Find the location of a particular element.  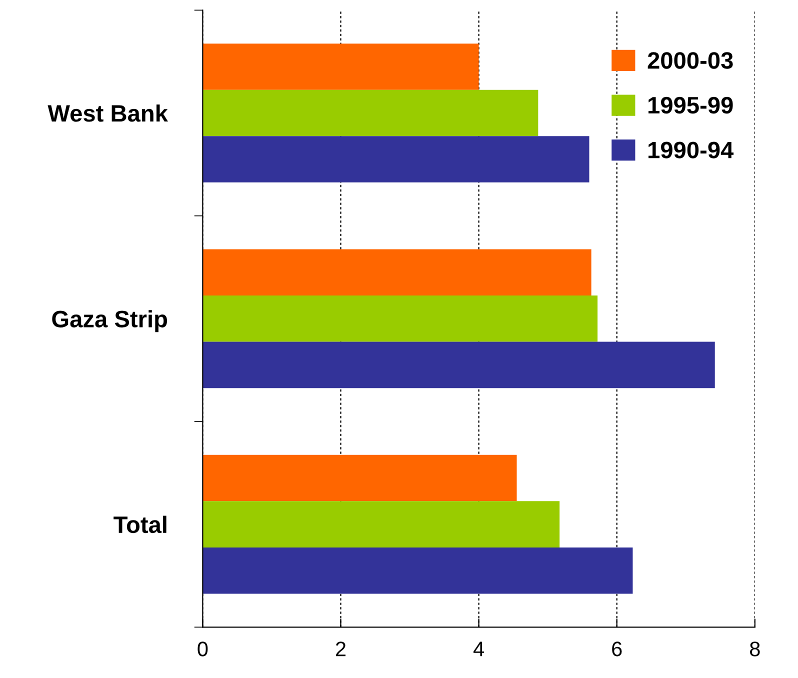

y-tick-label: West Bank is located at coordinates (108, 113).